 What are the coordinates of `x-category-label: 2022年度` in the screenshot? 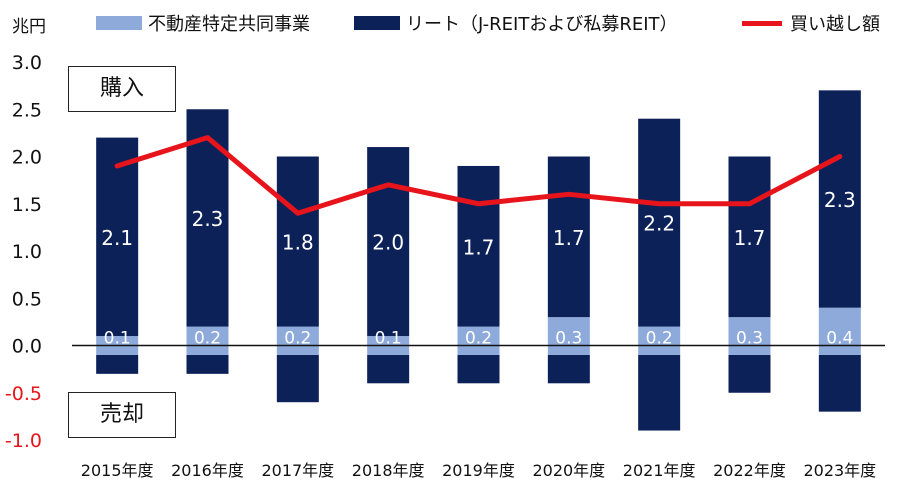 It's located at (749, 470).